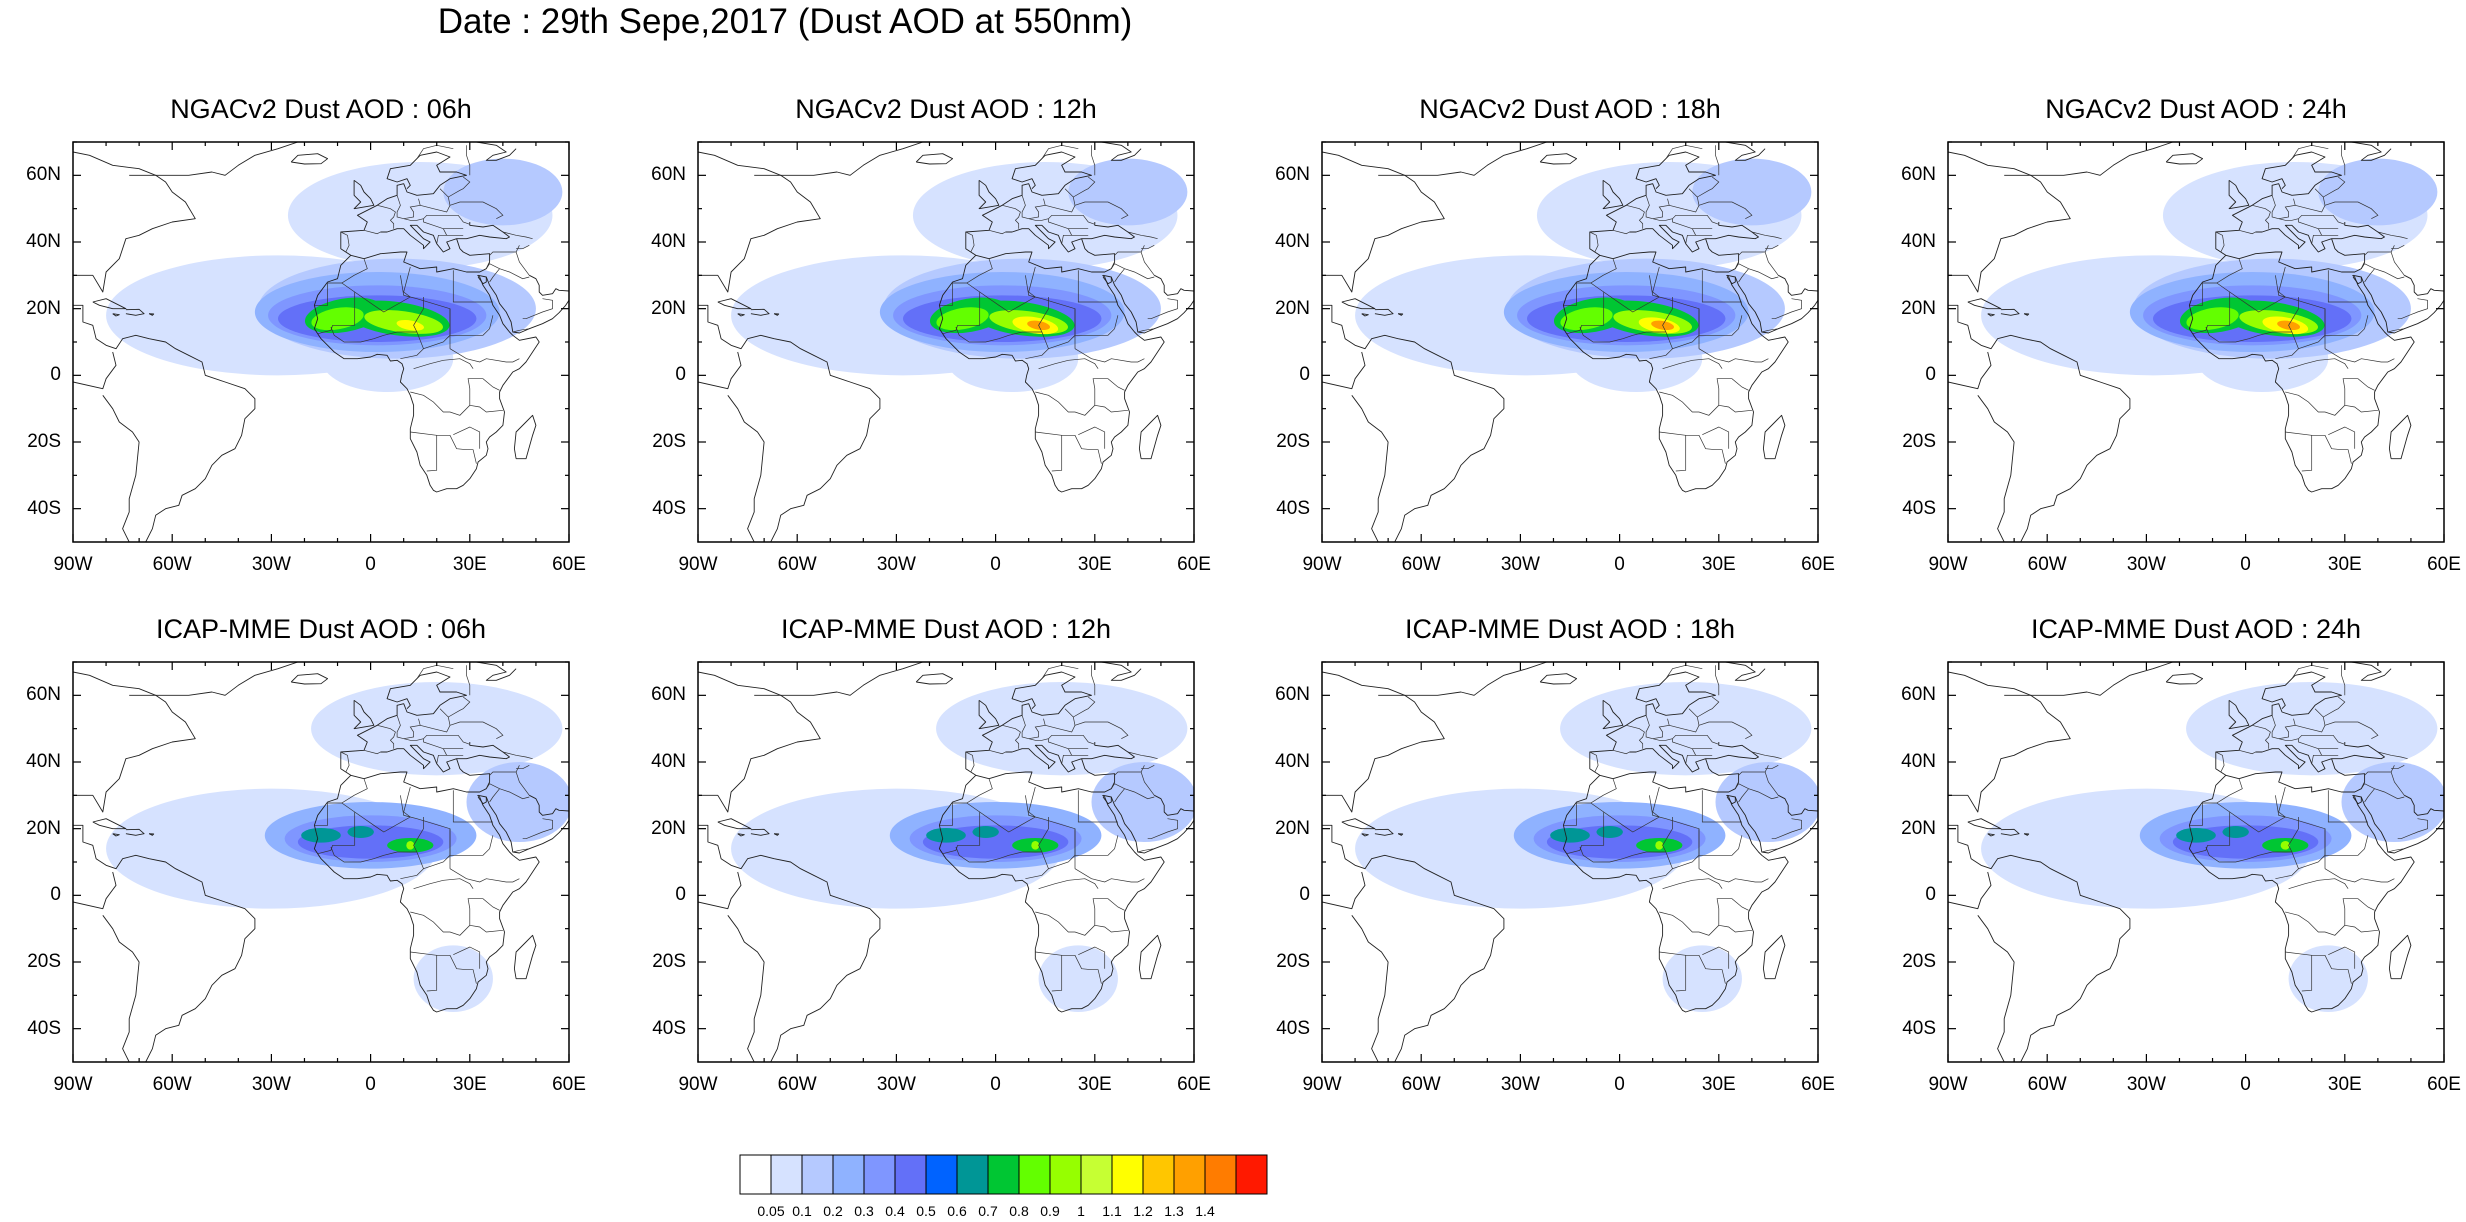 The height and width of the screenshot is (1222, 2466). What do you see at coordinates (946, 629) in the screenshot?
I see `panel-title: ICAP-MME Dust AOD : 12h` at bounding box center [946, 629].